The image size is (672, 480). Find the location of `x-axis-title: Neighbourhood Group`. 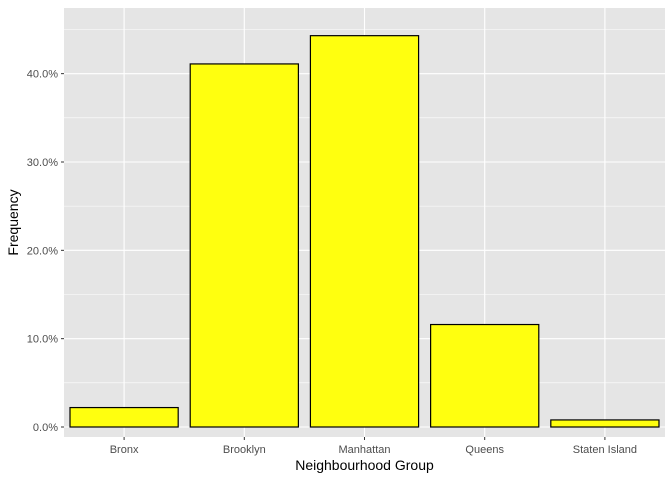

x-axis-title: Neighbourhood Group is located at coordinates (364, 465).